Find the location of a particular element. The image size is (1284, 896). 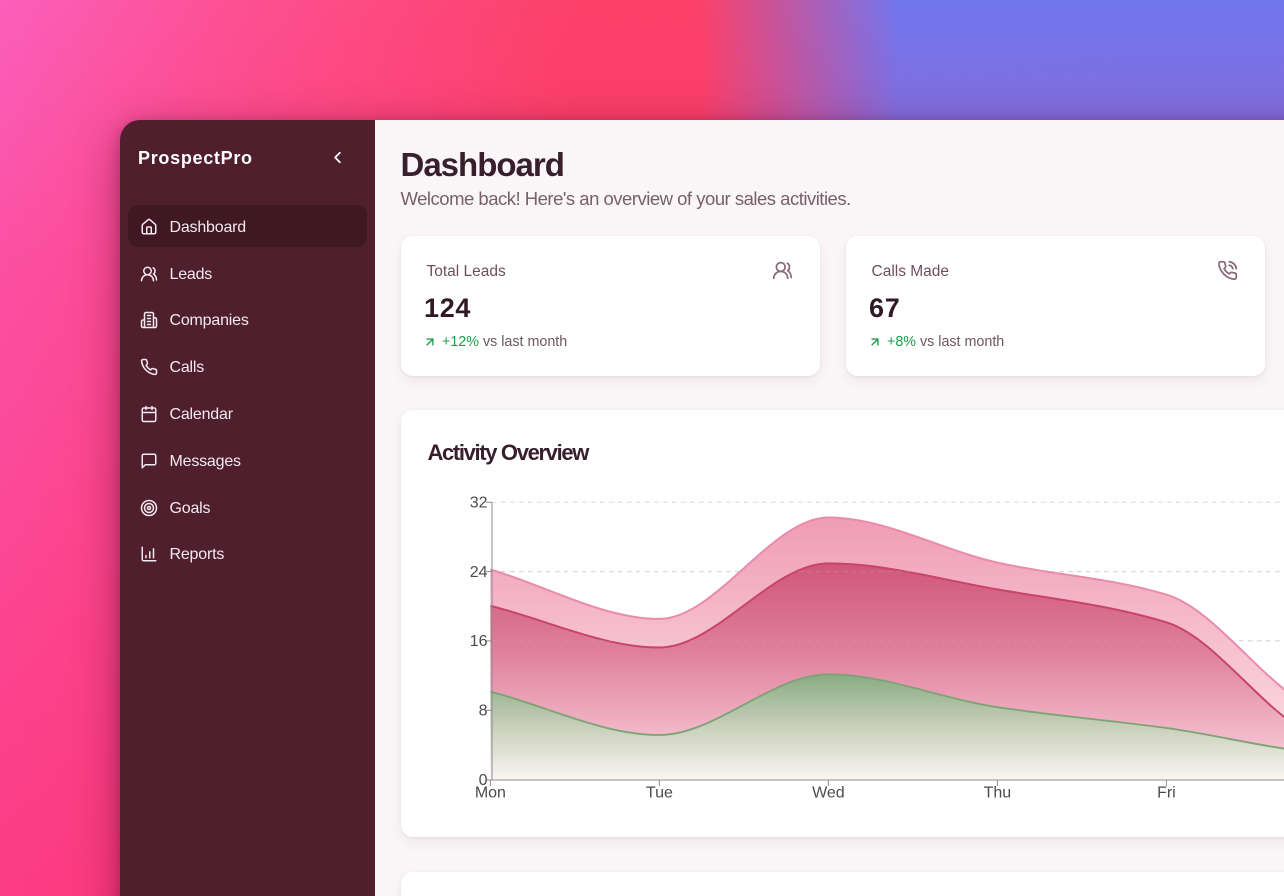

svg-text: 0 is located at coordinates (482, 780).